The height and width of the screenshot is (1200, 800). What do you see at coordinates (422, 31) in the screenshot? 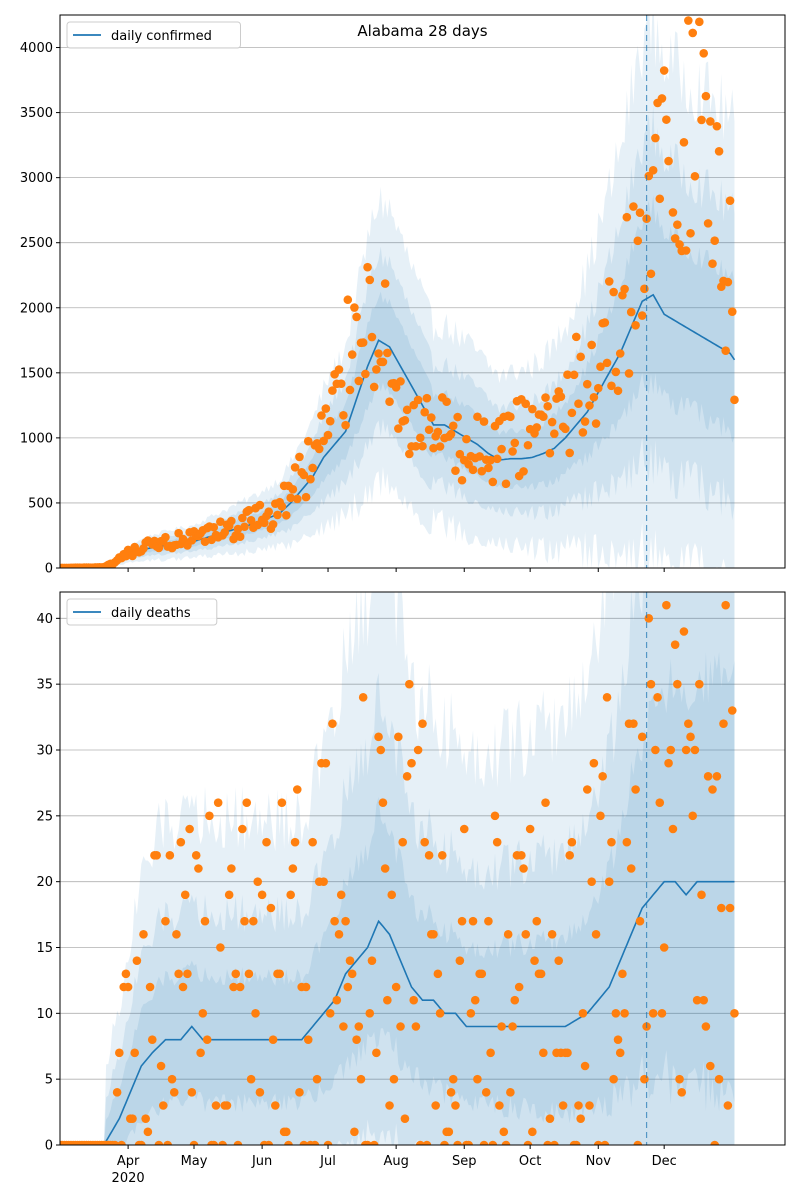
I see `chart-title: Alabama 28 days` at bounding box center [422, 31].